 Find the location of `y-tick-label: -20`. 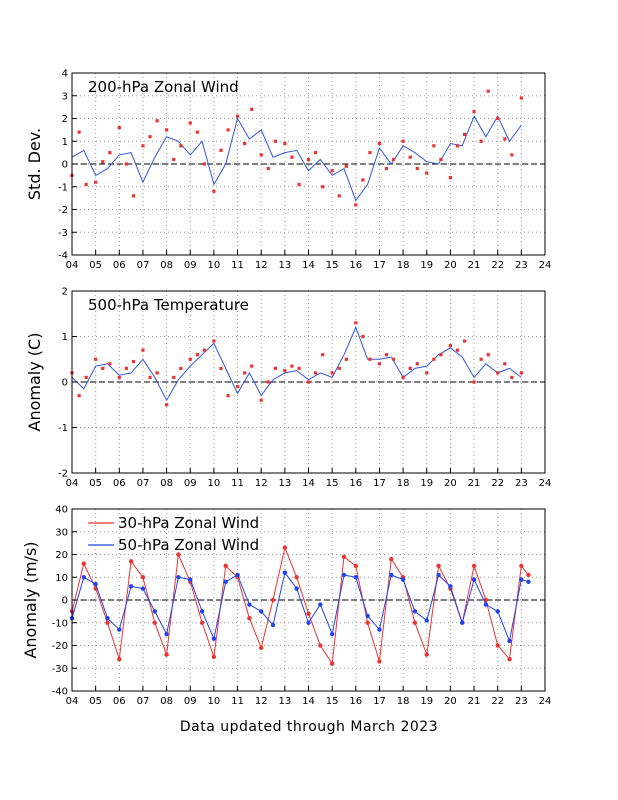

y-tick-label: -20 is located at coordinates (60, 646).